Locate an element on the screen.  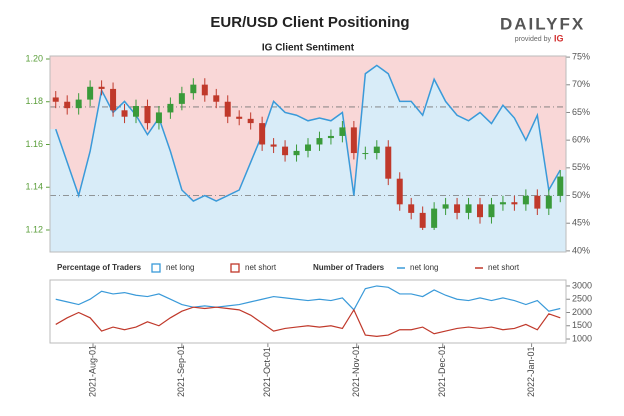
y2-tick-label: 1000 is located at coordinates (582, 338).